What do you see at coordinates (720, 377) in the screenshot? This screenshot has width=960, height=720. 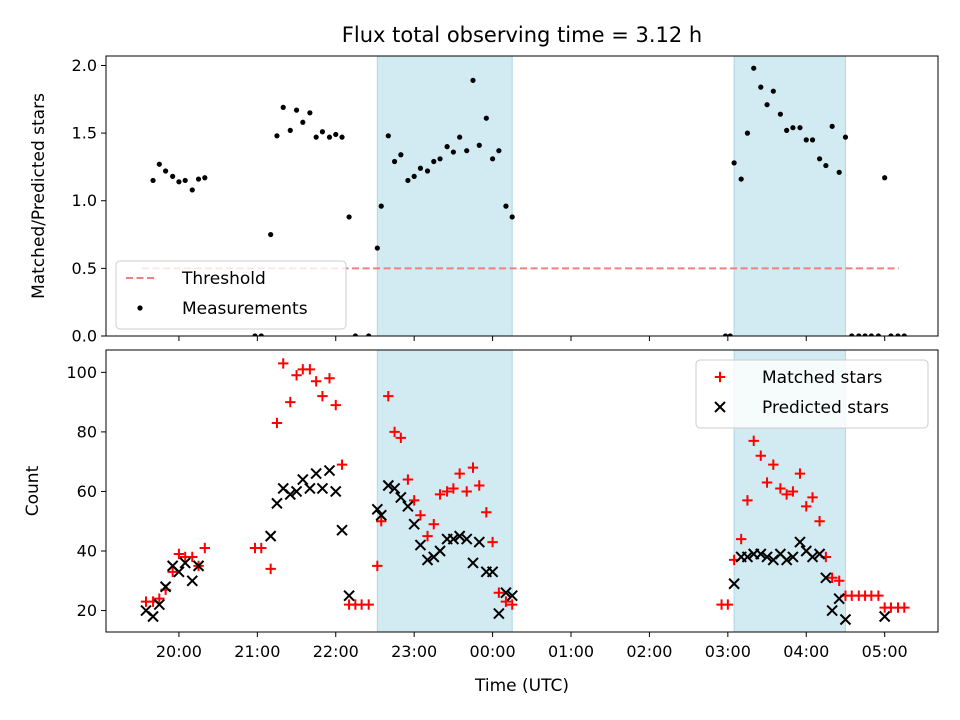 I see `legend-swatch-matched-stars` at bounding box center [720, 377].